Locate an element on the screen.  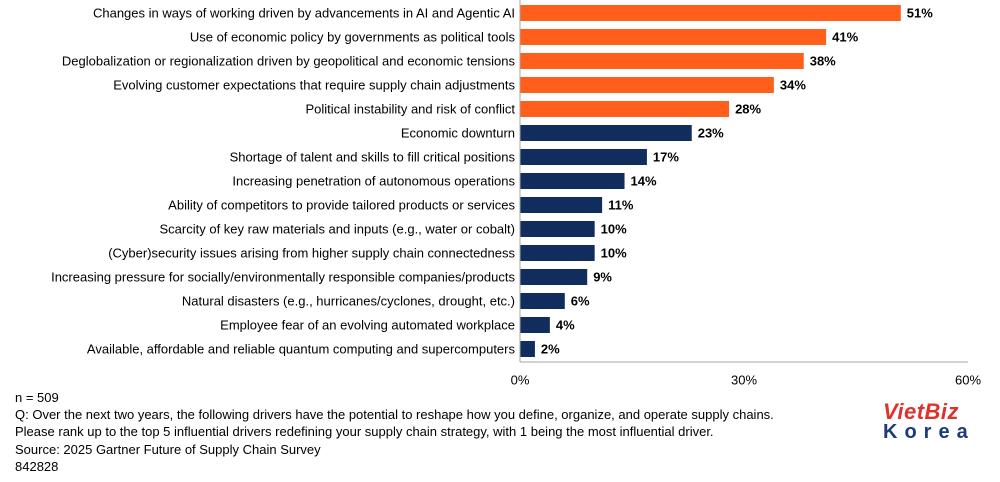
bar-changes-in-ways-of-working-driven-by-adv is located at coordinates (710, 13).